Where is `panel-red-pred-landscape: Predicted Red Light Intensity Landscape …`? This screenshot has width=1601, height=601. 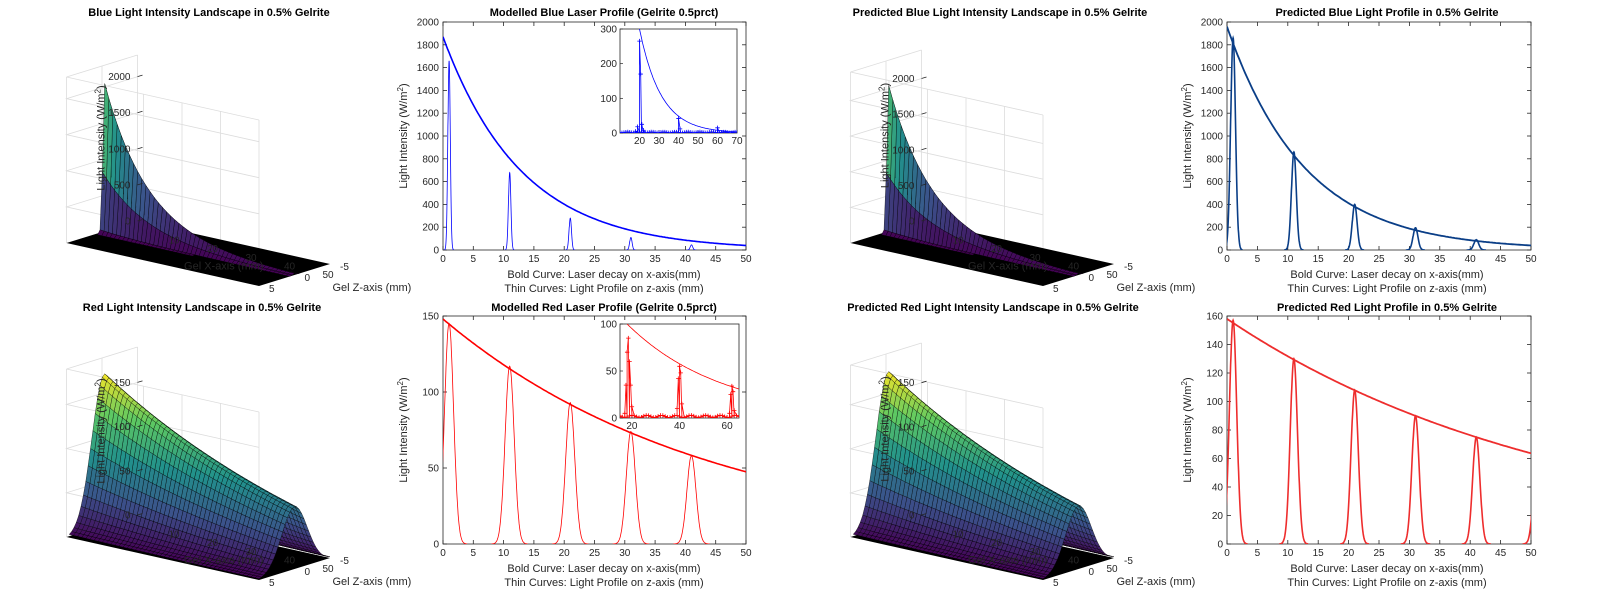
panel-red-pred-landscape: Predicted Red Light Intensity Landscape … is located at coordinates (1021, 445).